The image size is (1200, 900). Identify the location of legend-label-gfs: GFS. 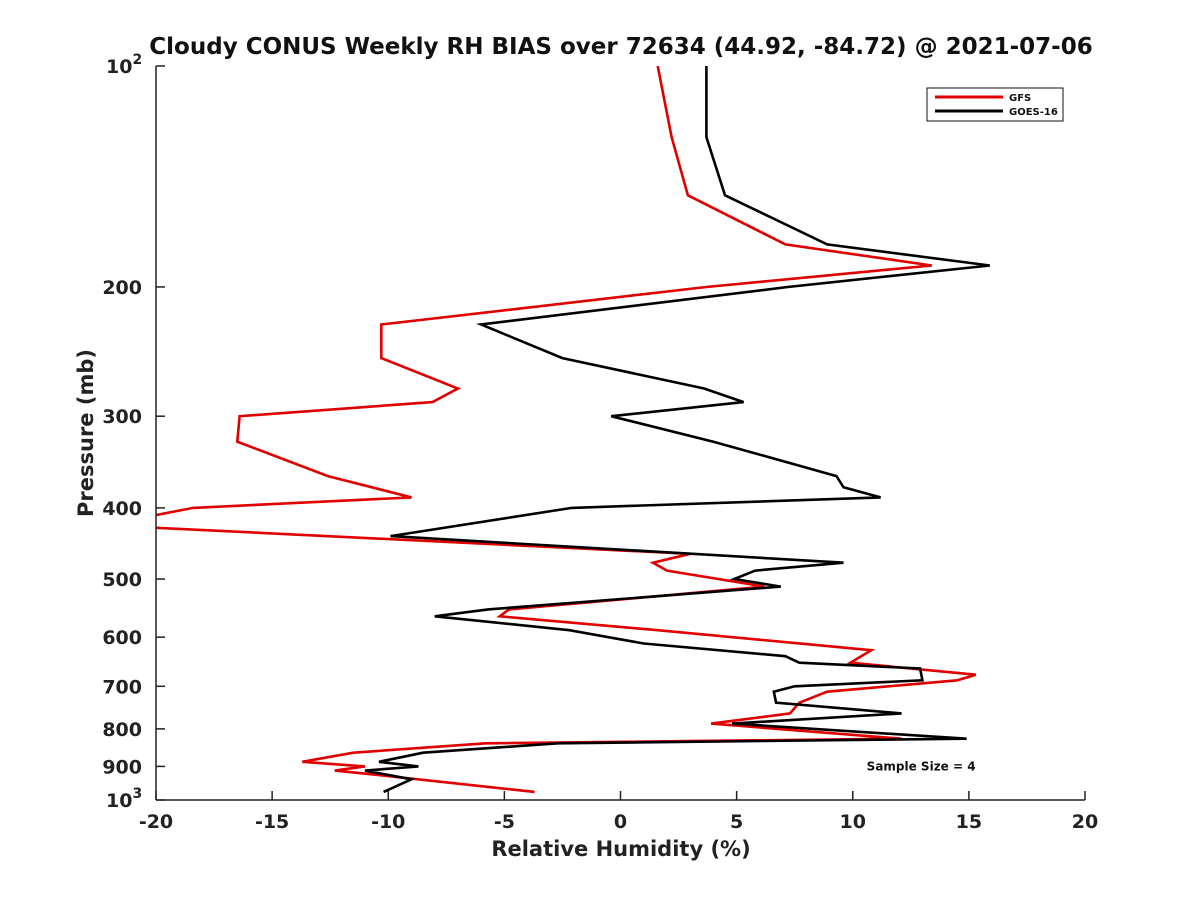
(1020, 98).